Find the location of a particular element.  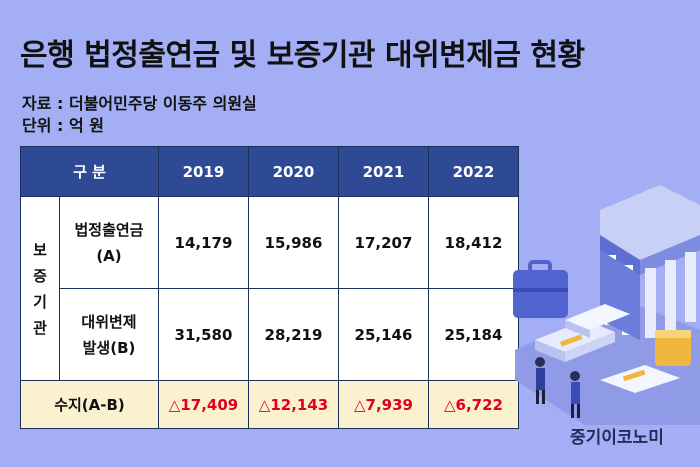

side-char: 증 is located at coordinates (40, 275).